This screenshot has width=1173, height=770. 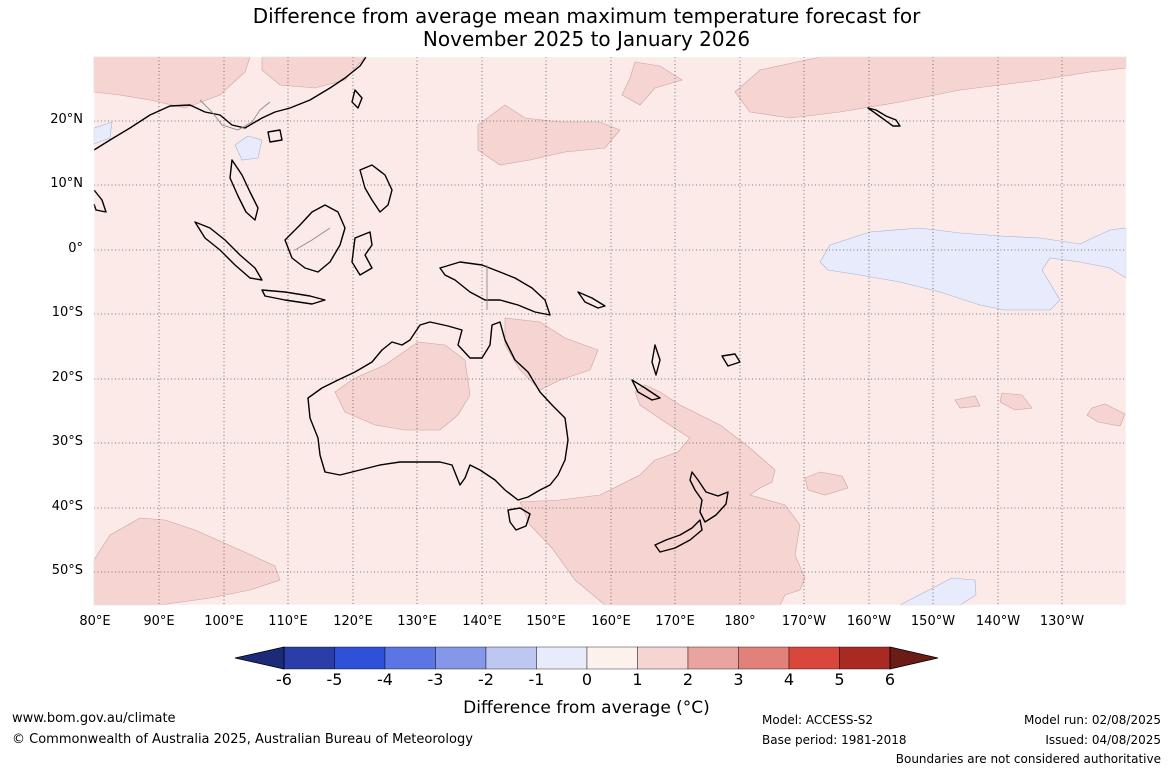 I want to click on coast-solomons, so click(x=591, y=300).